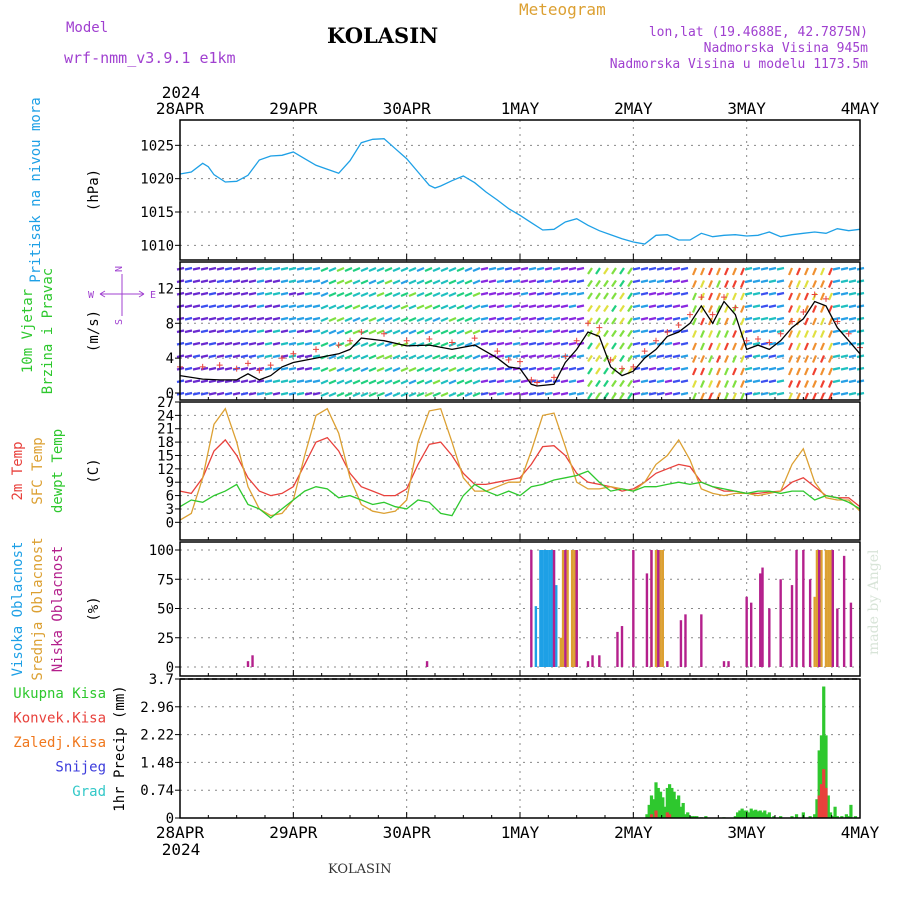 This screenshot has height=900, width=900. What do you see at coordinates (157, 146) in the screenshot?
I see `y-tick-label: 1025` at bounding box center [157, 146].